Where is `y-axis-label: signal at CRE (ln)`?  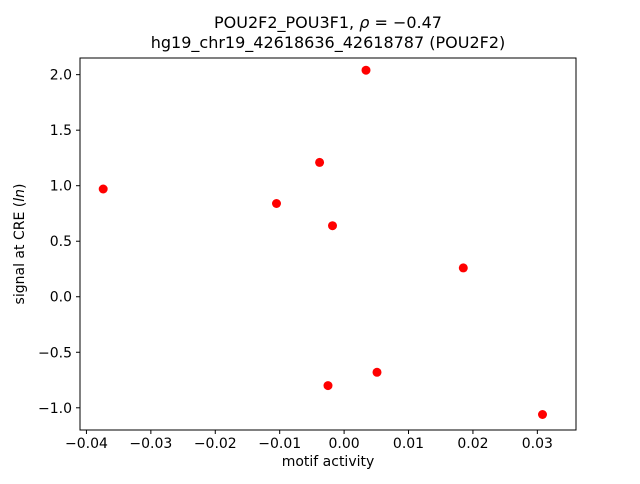
y-axis-label: signal at CRE (ln) is located at coordinates (20, 244).